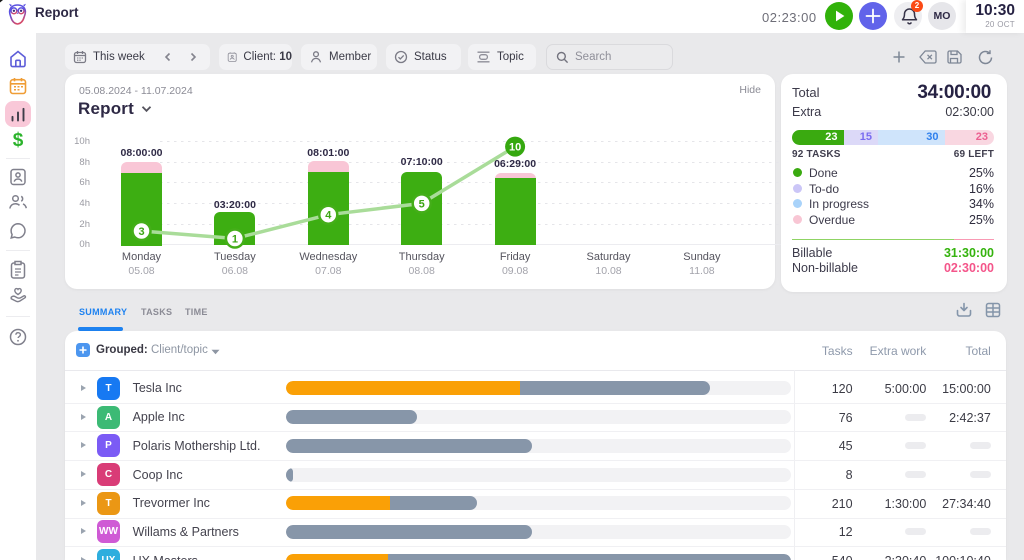 The image size is (1024, 560). What do you see at coordinates (328, 216) in the screenshot?
I see `svg-text: 4` at bounding box center [328, 216].